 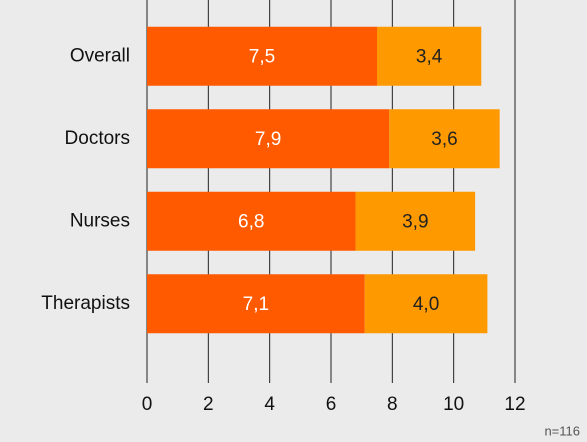 I want to click on value-label: 3,6, so click(x=444, y=139).